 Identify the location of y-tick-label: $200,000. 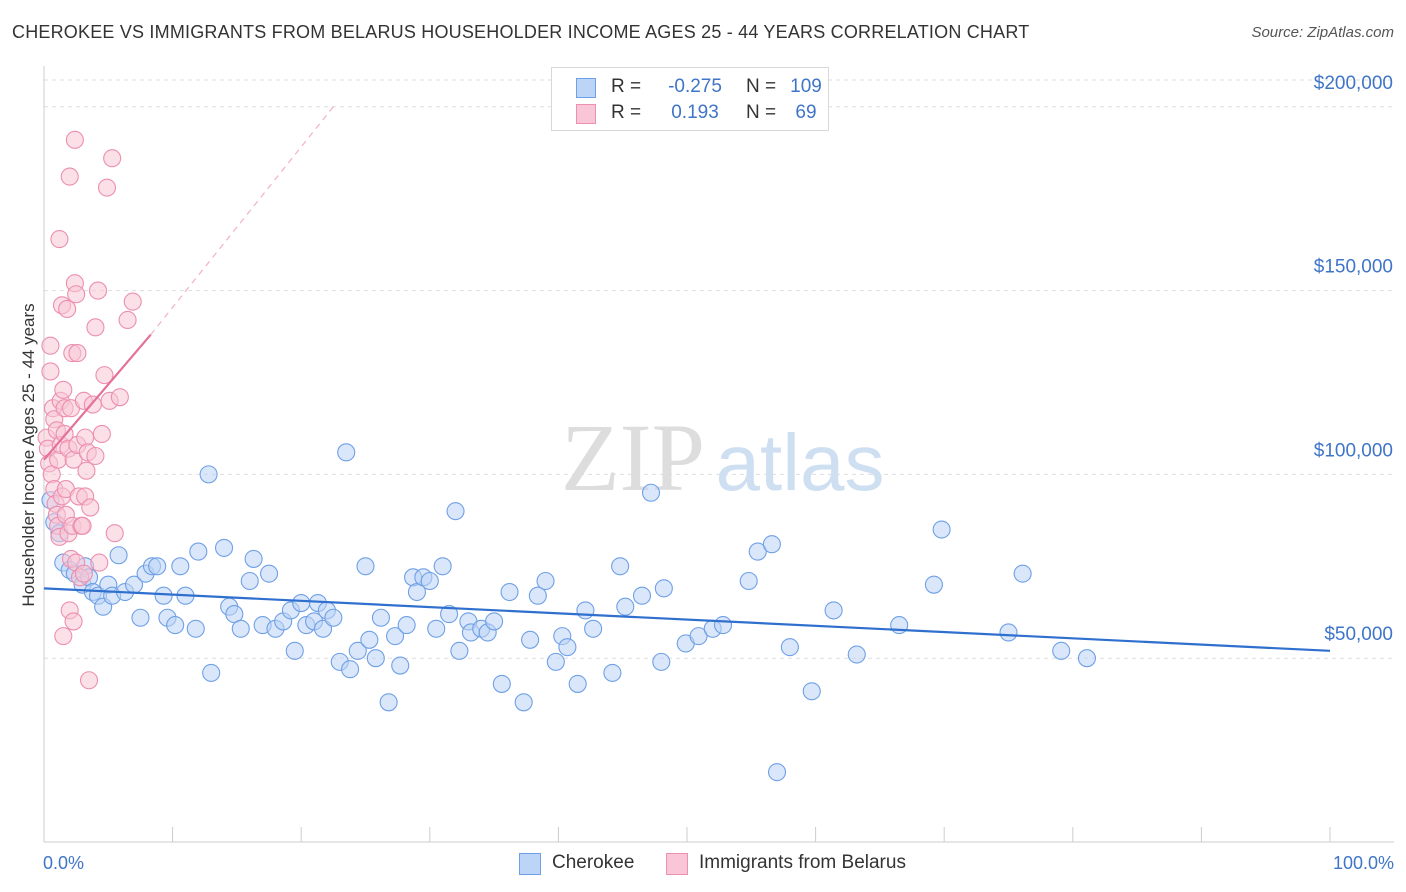
(1353, 83).